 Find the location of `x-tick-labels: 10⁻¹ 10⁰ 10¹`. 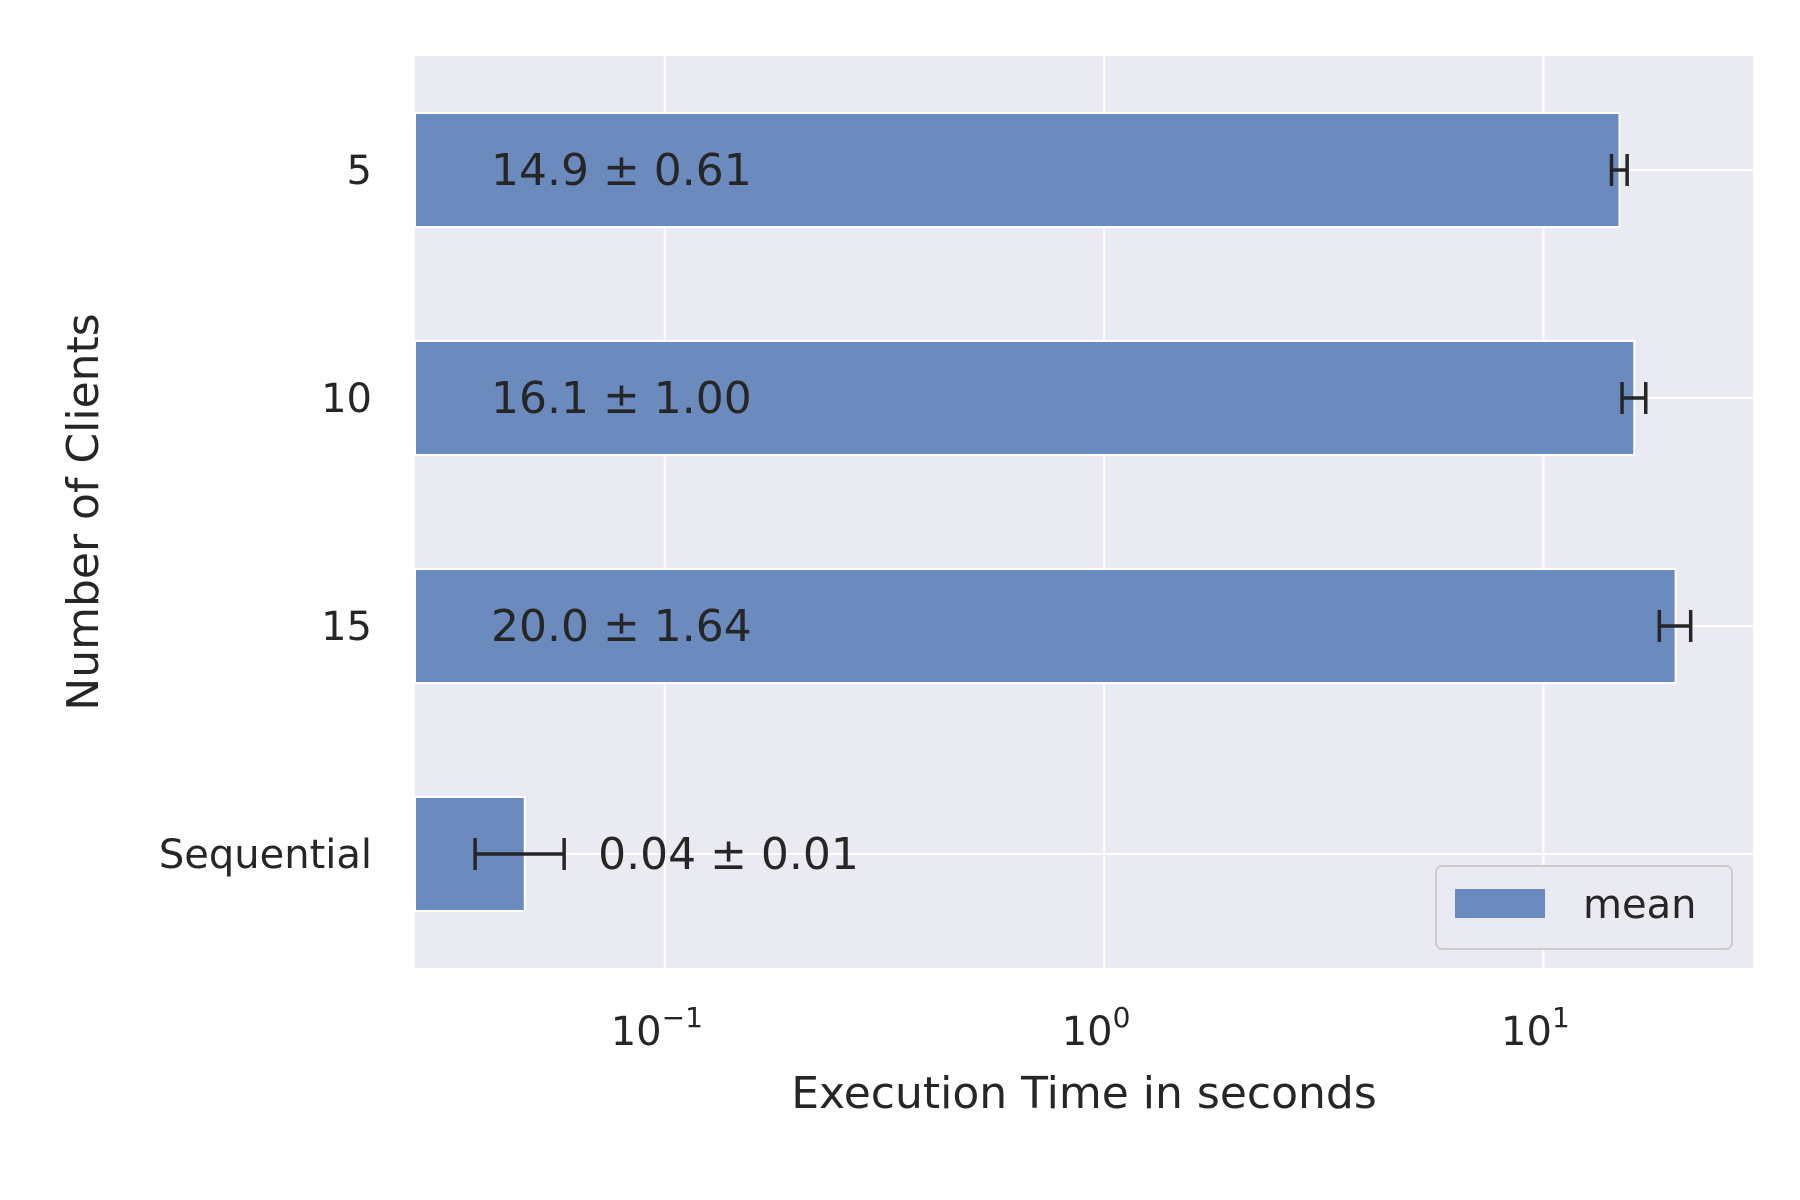

x-tick-labels: 10⁻¹ 10⁰ 10¹ is located at coordinates (1090, 1028).